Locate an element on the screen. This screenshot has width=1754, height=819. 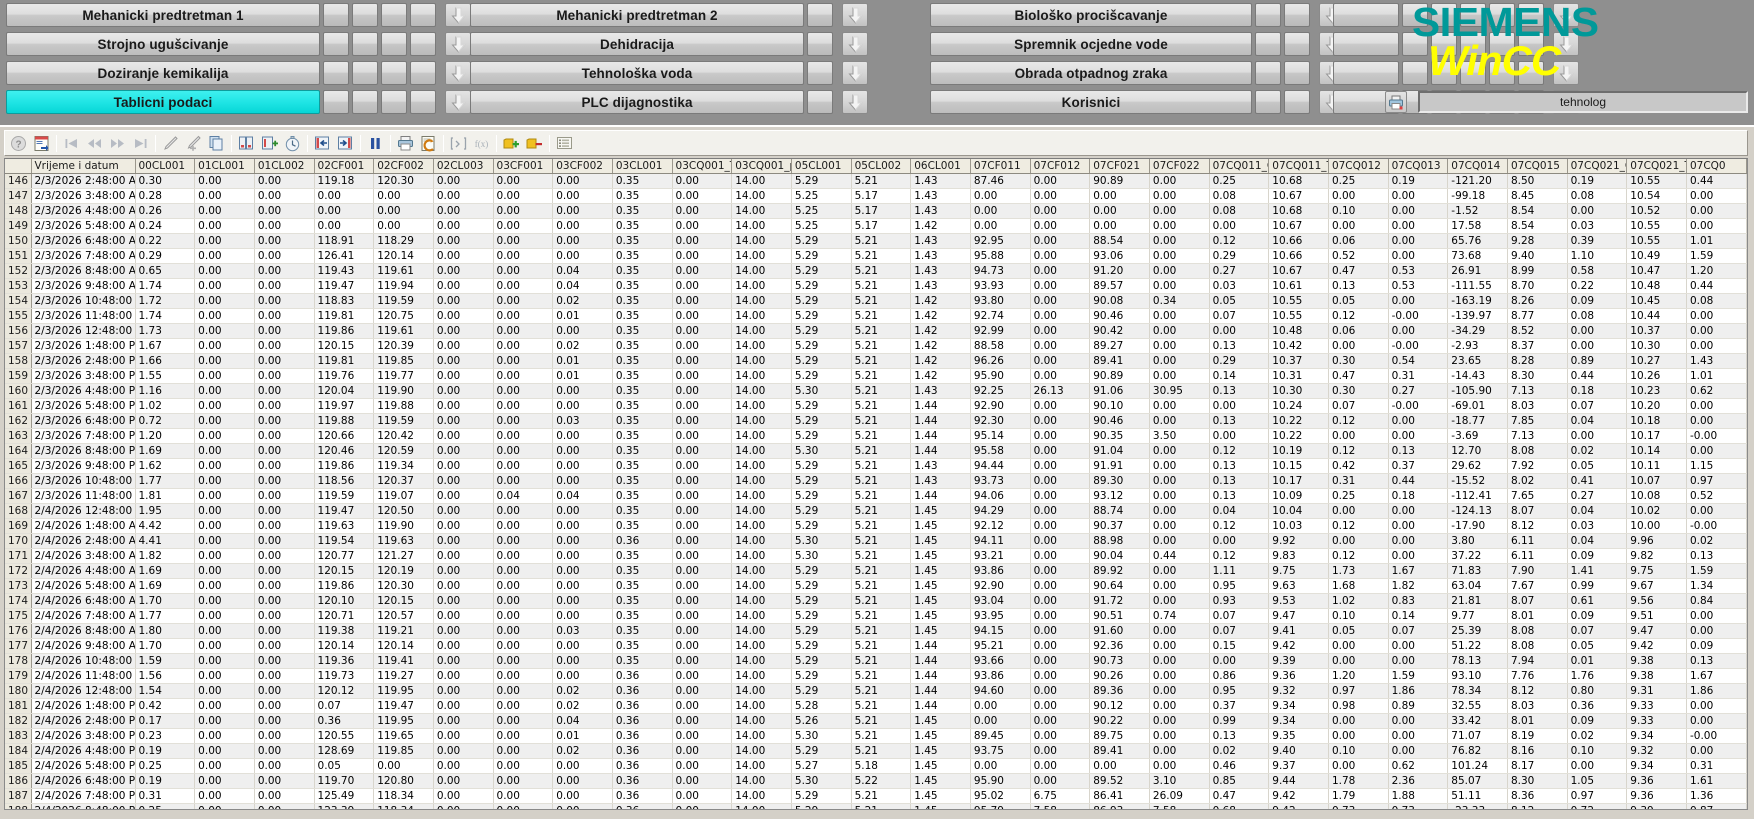
column-header-07cq021-t: 07CQ021_T is located at coordinates (1656, 166).